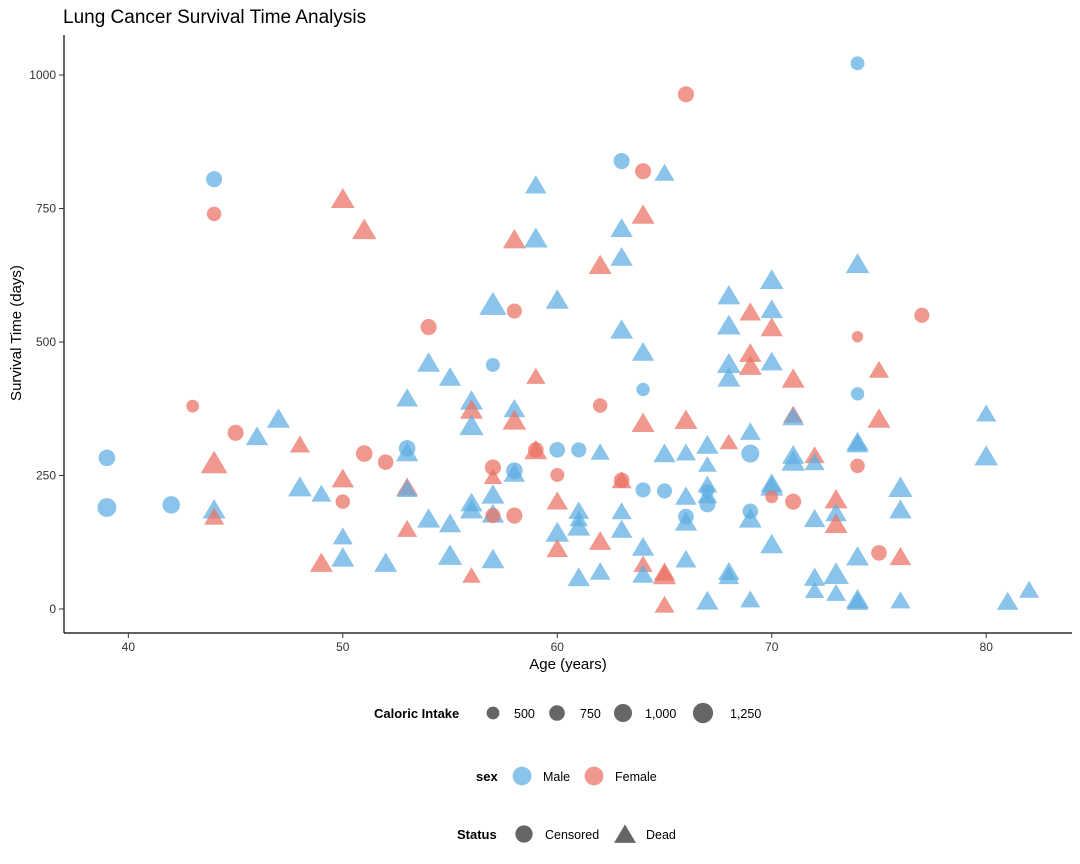 The image size is (1080, 864). What do you see at coordinates (594, 776) in the screenshot?
I see `color-legend-key-female` at bounding box center [594, 776].